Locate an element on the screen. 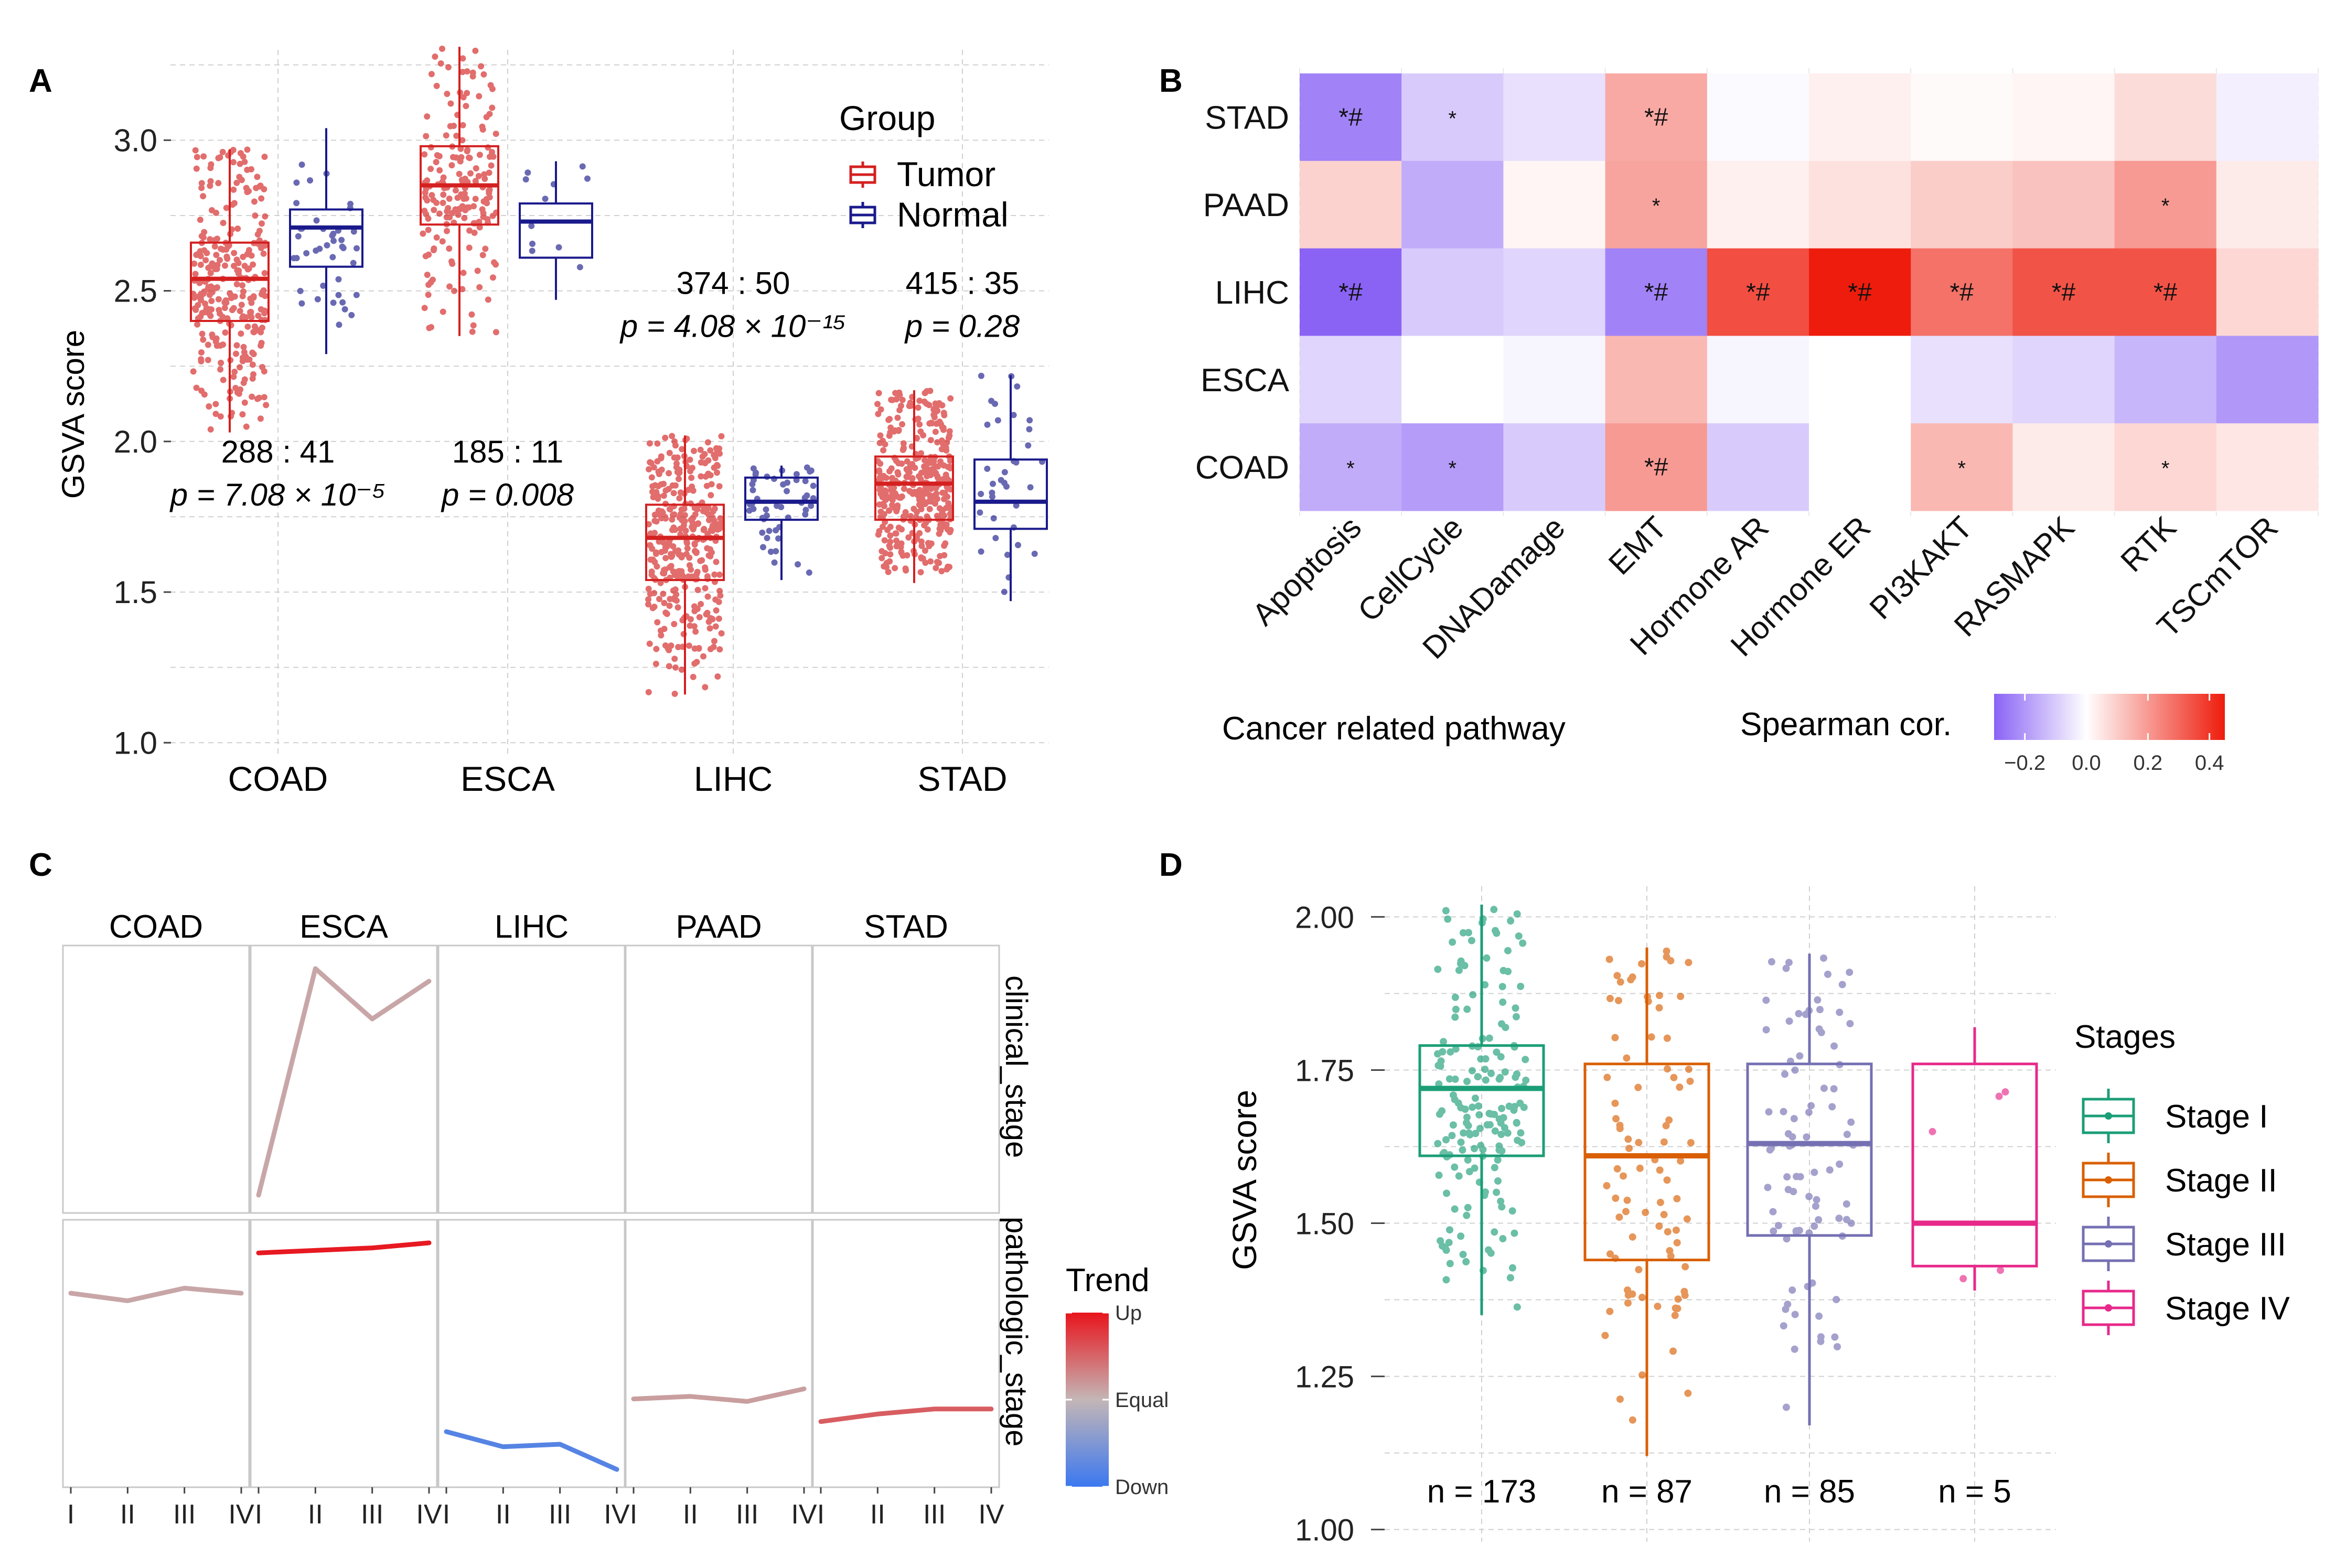 Image resolution: width=2346 pixels, height=1568 pixels. heatmap-cell-stad-rtk is located at coordinates (2165, 117).